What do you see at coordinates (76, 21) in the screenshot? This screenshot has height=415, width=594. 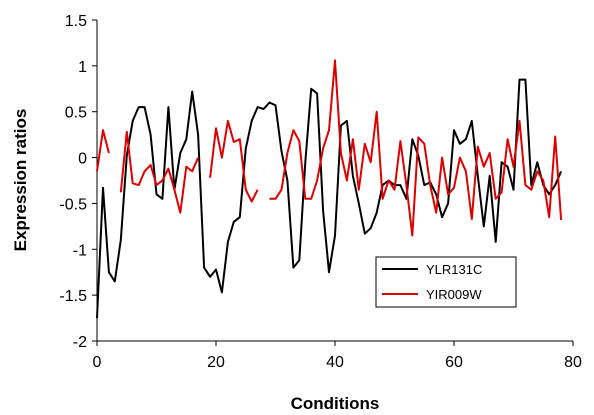 I see `y-tick-label: 1.5` at bounding box center [76, 21].